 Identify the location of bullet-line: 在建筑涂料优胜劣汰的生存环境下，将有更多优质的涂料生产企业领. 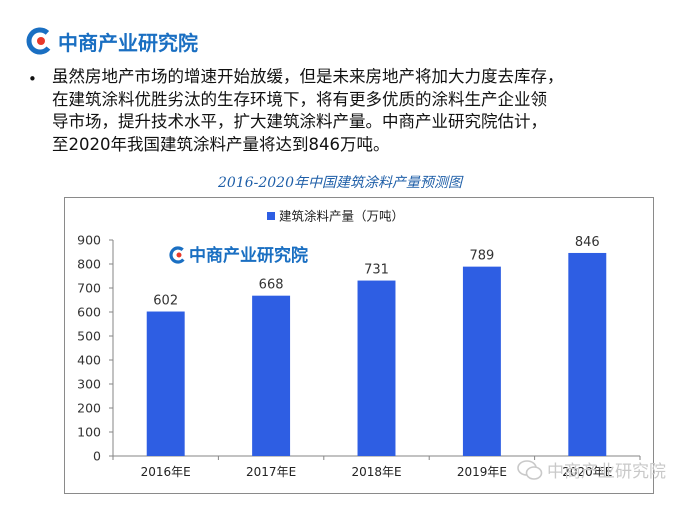
(299, 99).